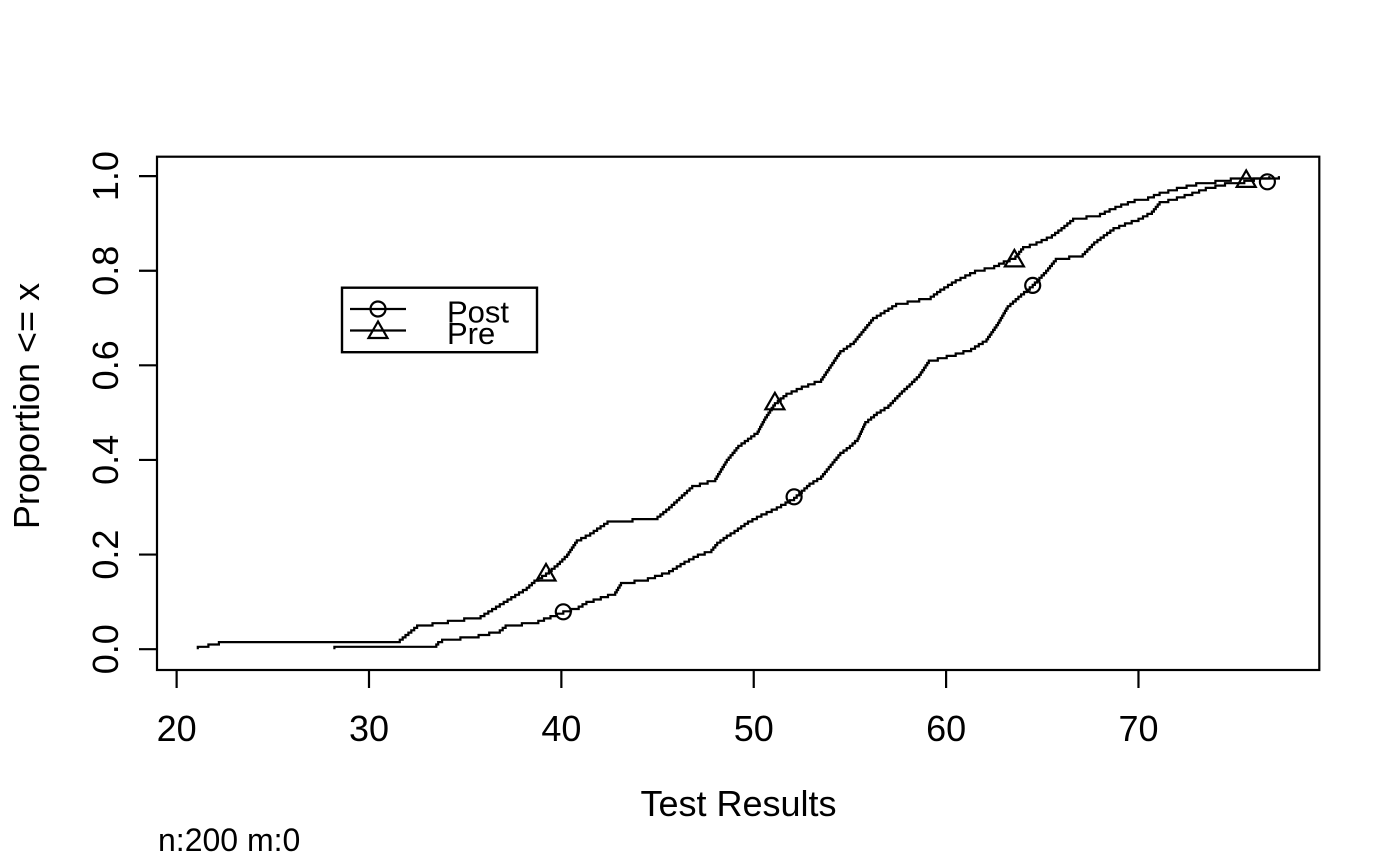  I want to click on y-tick-label: 1.0, so click(105, 176).